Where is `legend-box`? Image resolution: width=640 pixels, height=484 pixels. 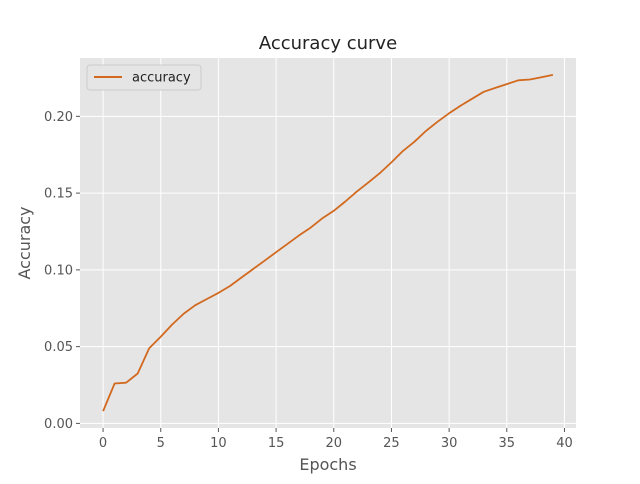
legend-box is located at coordinates (144, 77).